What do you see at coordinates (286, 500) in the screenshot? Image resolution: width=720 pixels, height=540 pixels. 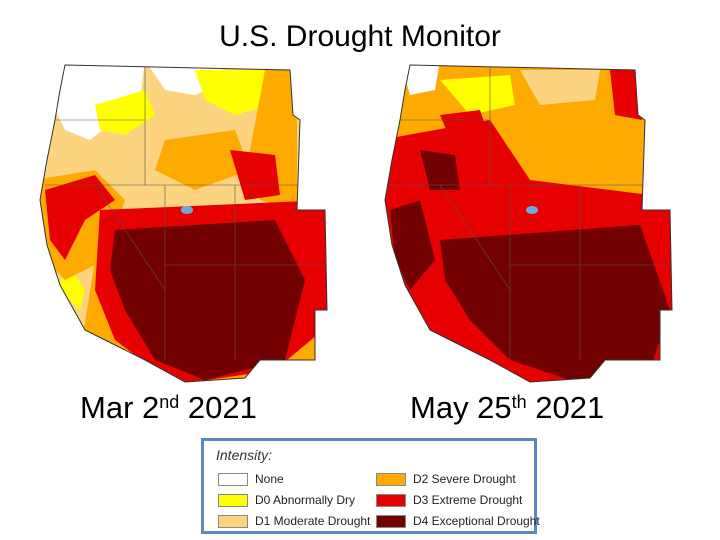 I see `legend-item-d0: D0 Abnormally Dry` at bounding box center [286, 500].